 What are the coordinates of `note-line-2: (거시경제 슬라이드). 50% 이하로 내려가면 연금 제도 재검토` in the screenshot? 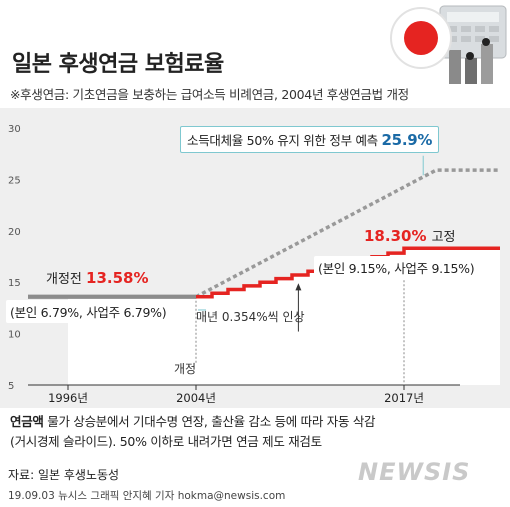 It's located at (166, 441).